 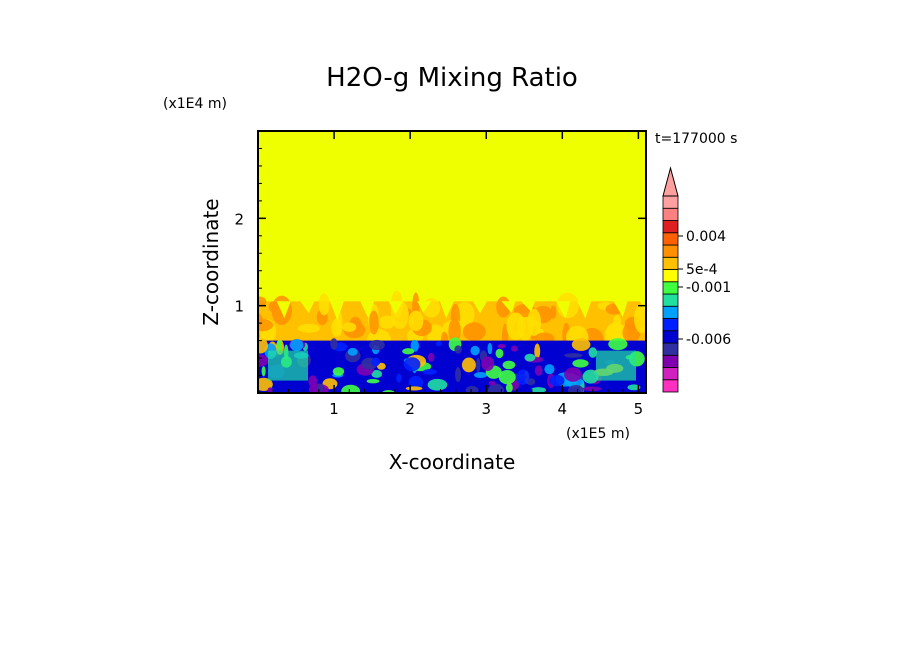 What do you see at coordinates (639, 409) in the screenshot?
I see `x-tick-label: 5` at bounding box center [639, 409].